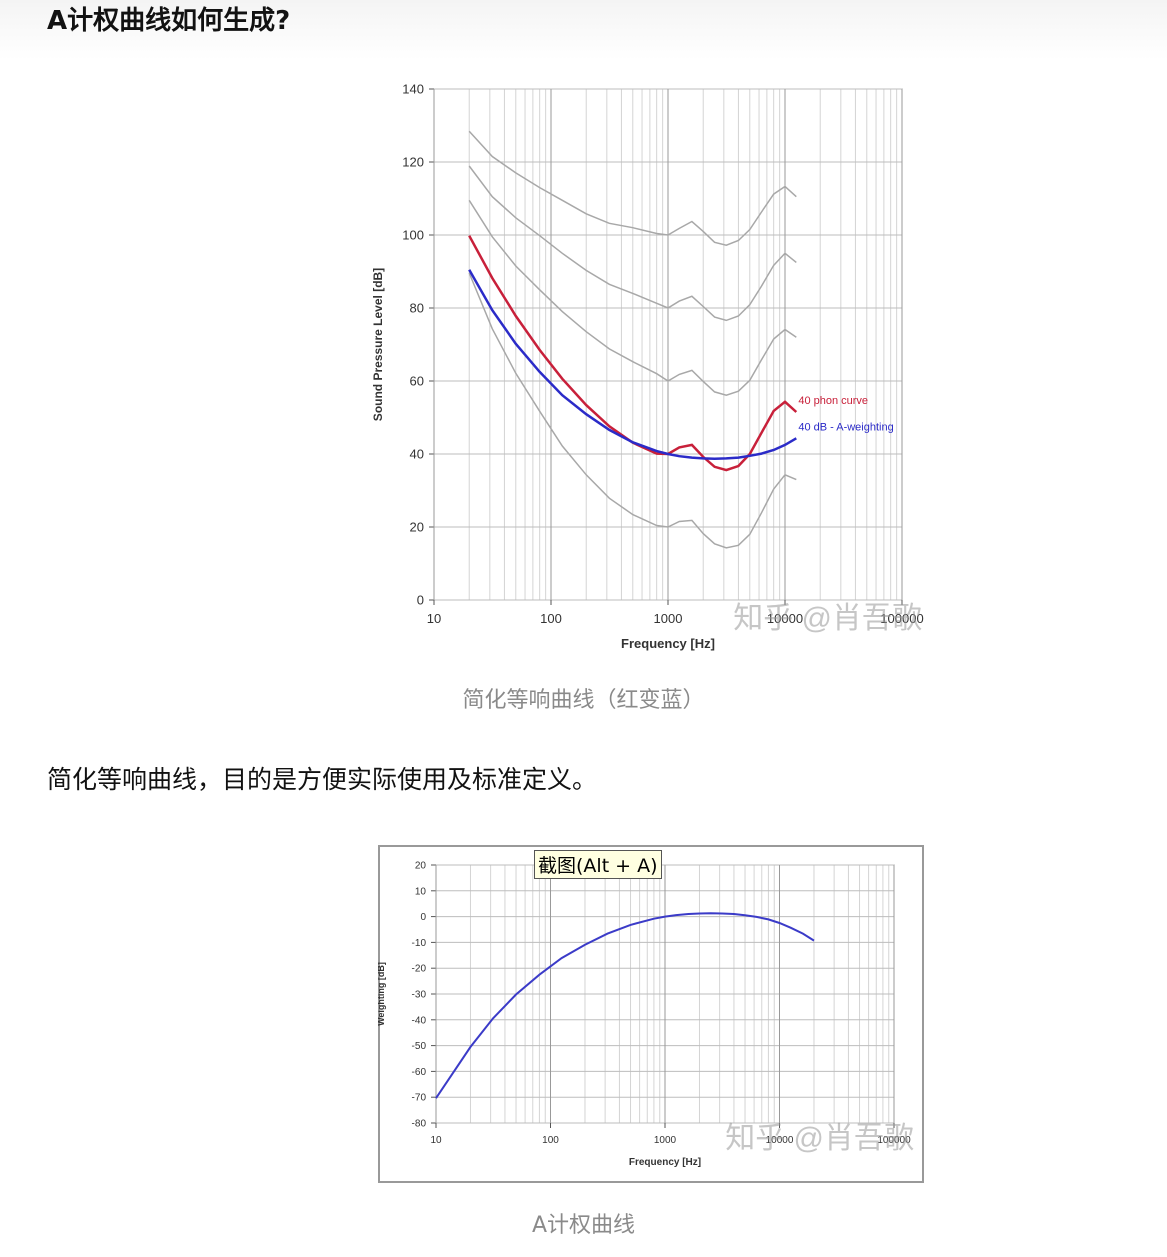 This screenshot has height=1257, width=1167. What do you see at coordinates (419, 1124) in the screenshot?
I see `y-tick-label: -80` at bounding box center [419, 1124].